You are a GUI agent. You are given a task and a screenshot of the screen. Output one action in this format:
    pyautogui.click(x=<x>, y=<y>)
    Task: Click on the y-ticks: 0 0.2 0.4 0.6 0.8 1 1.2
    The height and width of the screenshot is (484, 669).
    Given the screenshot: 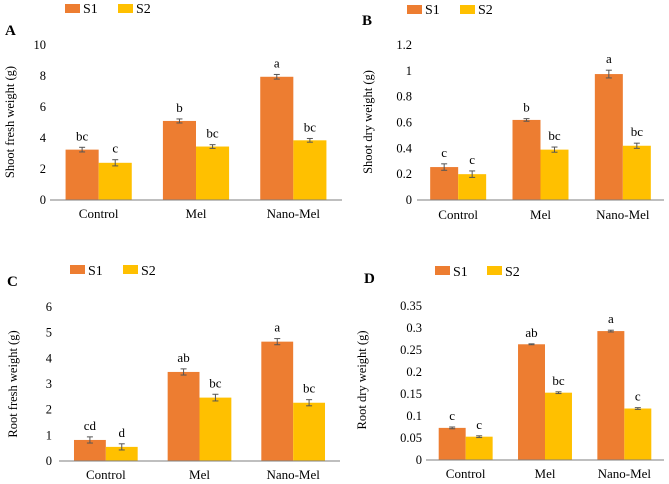 What is the action you would take?
    pyautogui.click(x=404, y=122)
    